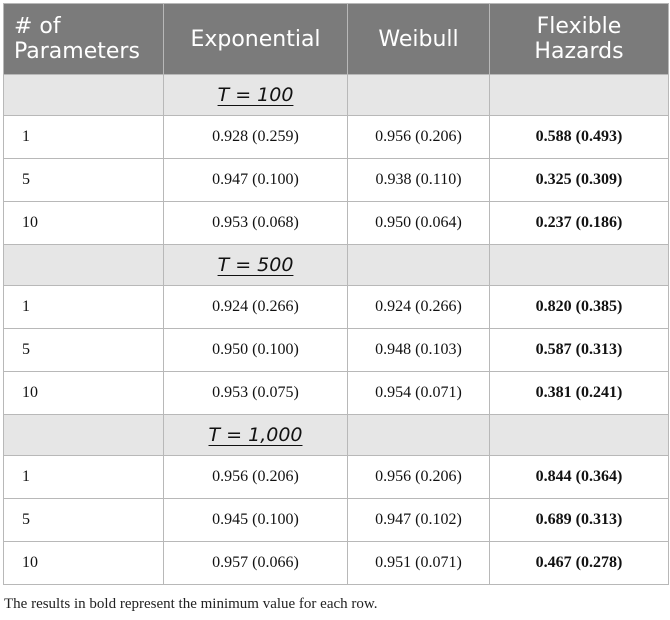 The width and height of the screenshot is (670, 620). Describe the element at coordinates (255, 477) in the screenshot. I see `exponential-cell: 0.956 (0.206)` at that location.